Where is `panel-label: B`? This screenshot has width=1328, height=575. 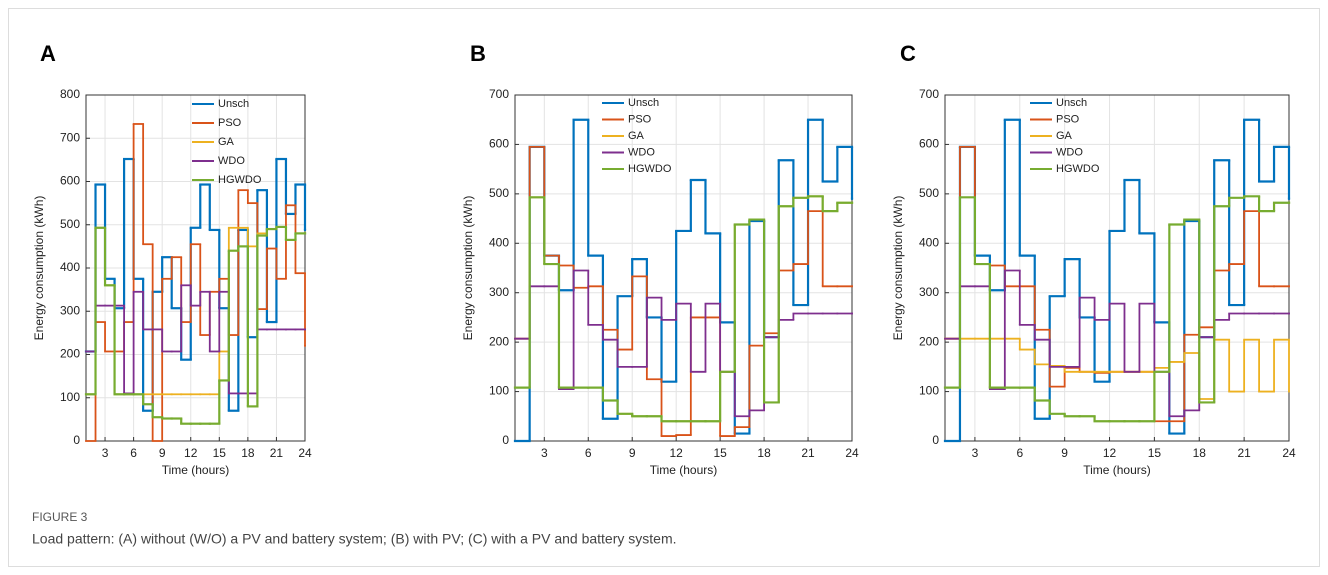 panel-label: B is located at coordinates (478, 53).